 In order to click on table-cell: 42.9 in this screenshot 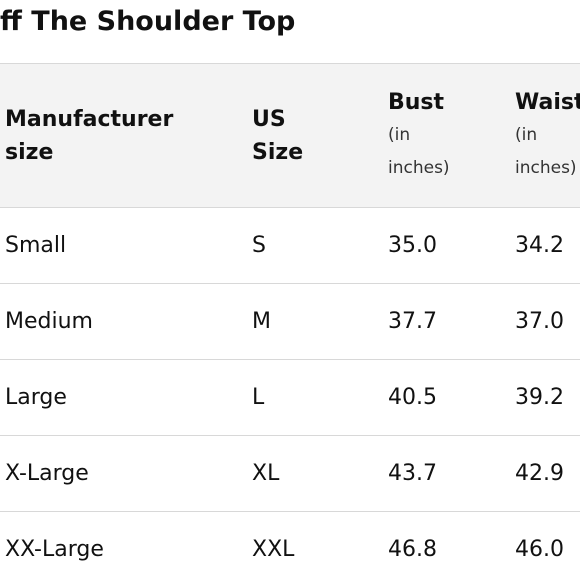, I will do `click(539, 473)`.